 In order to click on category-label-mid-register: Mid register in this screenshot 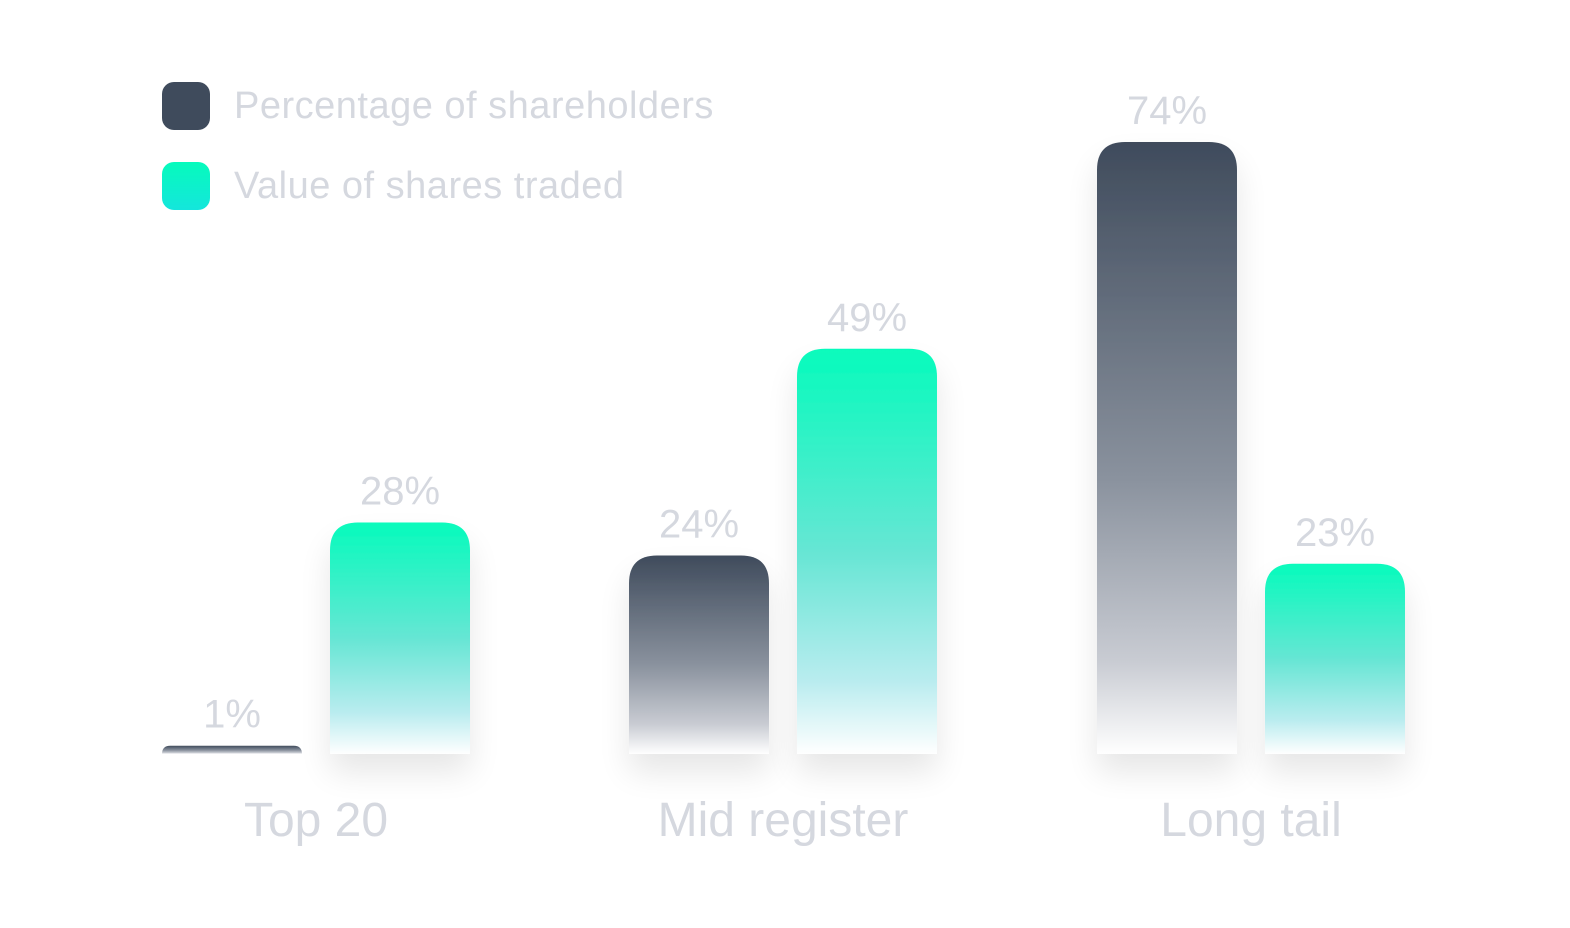, I will do `click(783, 820)`.